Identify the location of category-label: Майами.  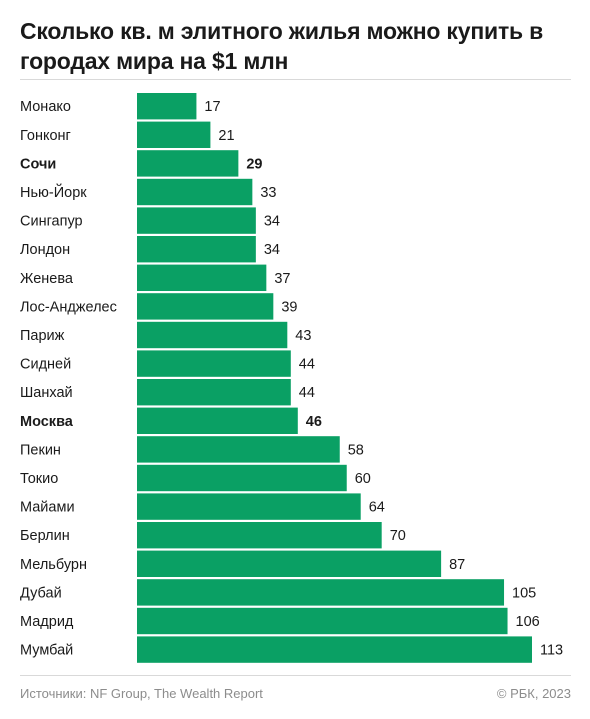
(47, 508).